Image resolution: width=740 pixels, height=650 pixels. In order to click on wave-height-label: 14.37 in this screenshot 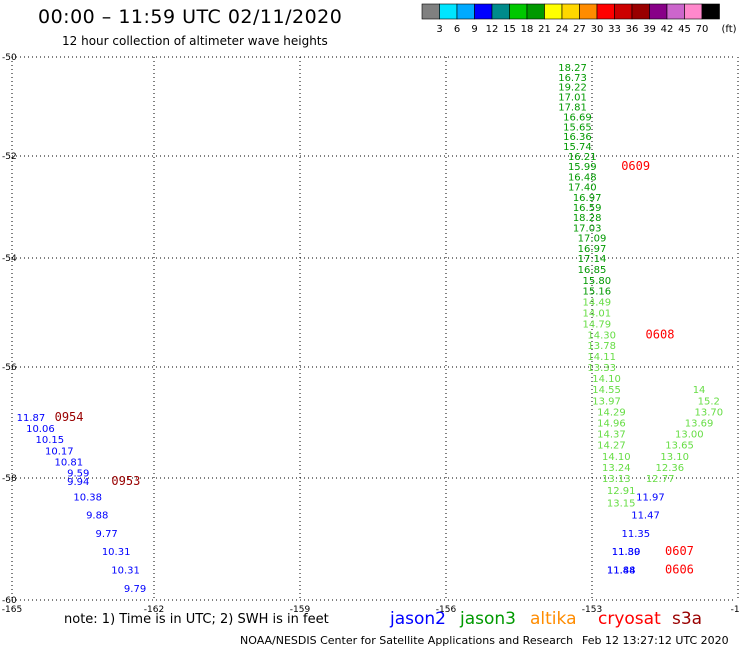, I will do `click(611, 435)`.